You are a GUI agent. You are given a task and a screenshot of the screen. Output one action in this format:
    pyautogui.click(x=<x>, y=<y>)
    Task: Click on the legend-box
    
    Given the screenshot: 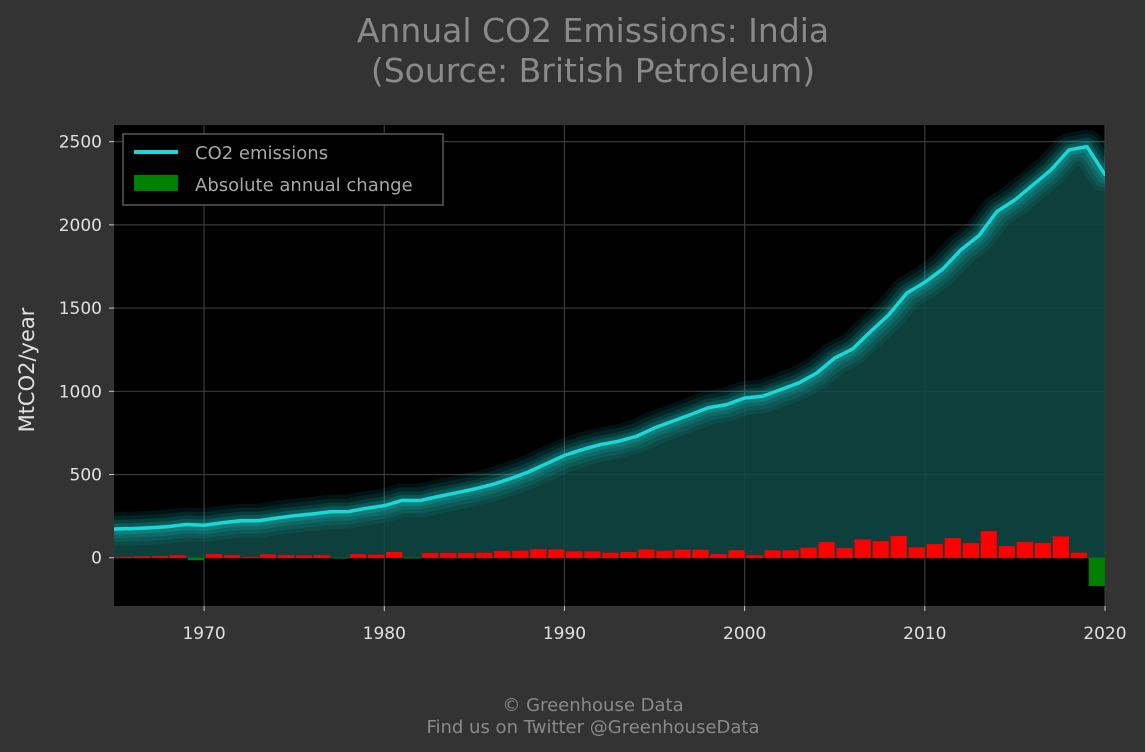 What is the action you would take?
    pyautogui.click(x=283, y=169)
    